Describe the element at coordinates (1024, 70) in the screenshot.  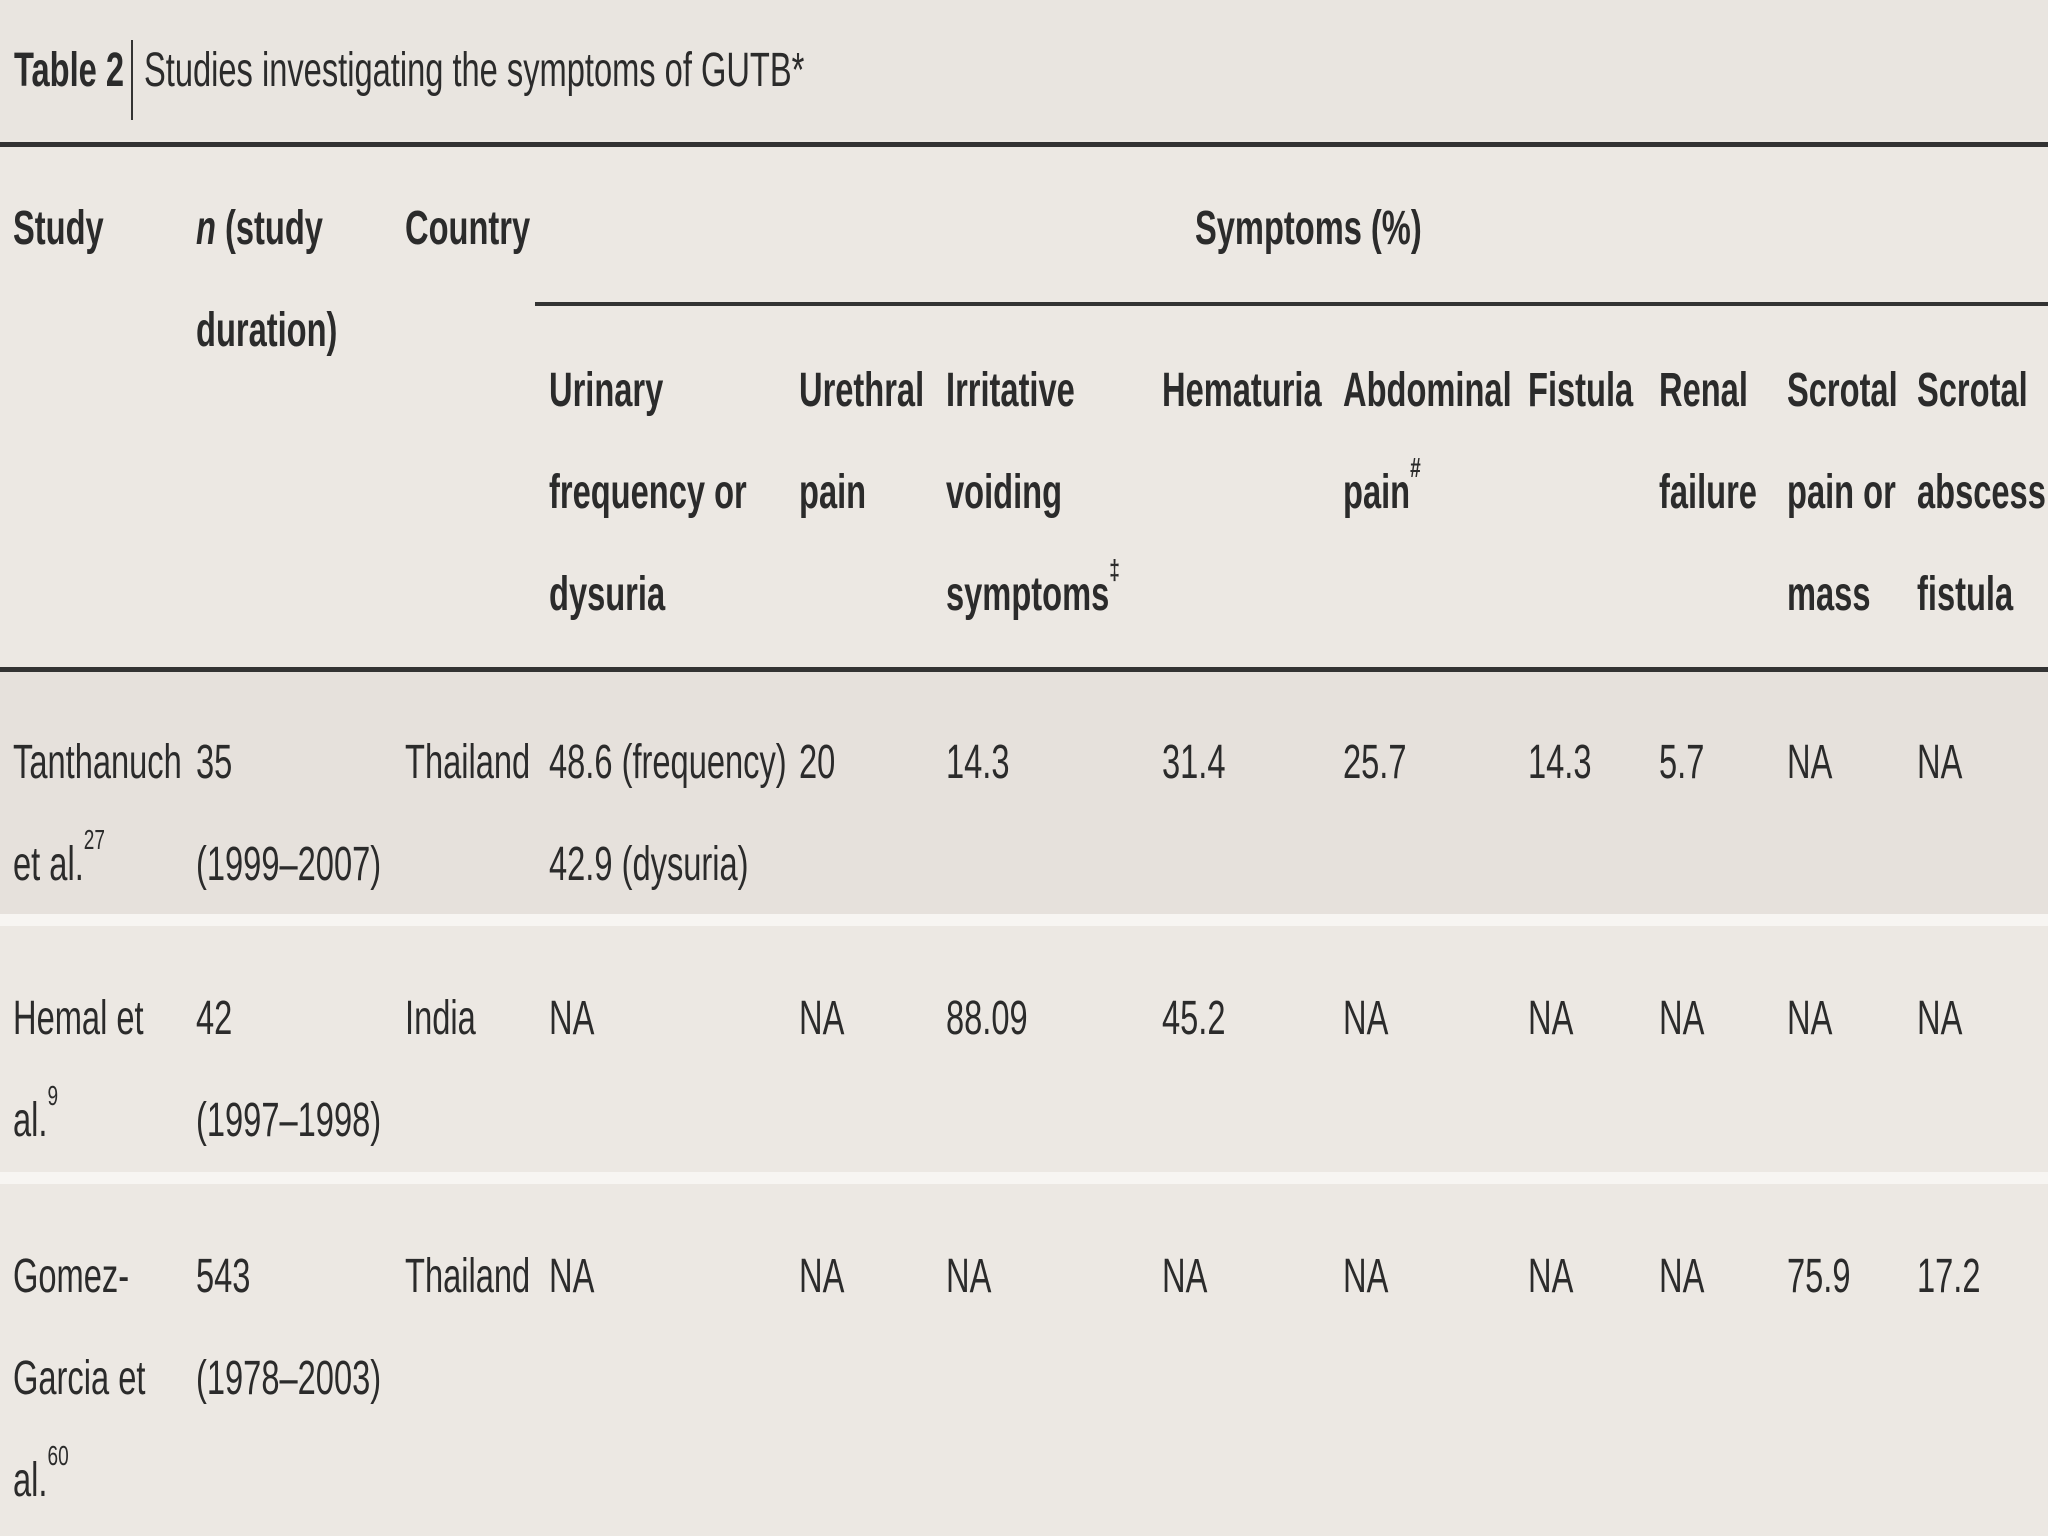
I see `title-band` at that location.